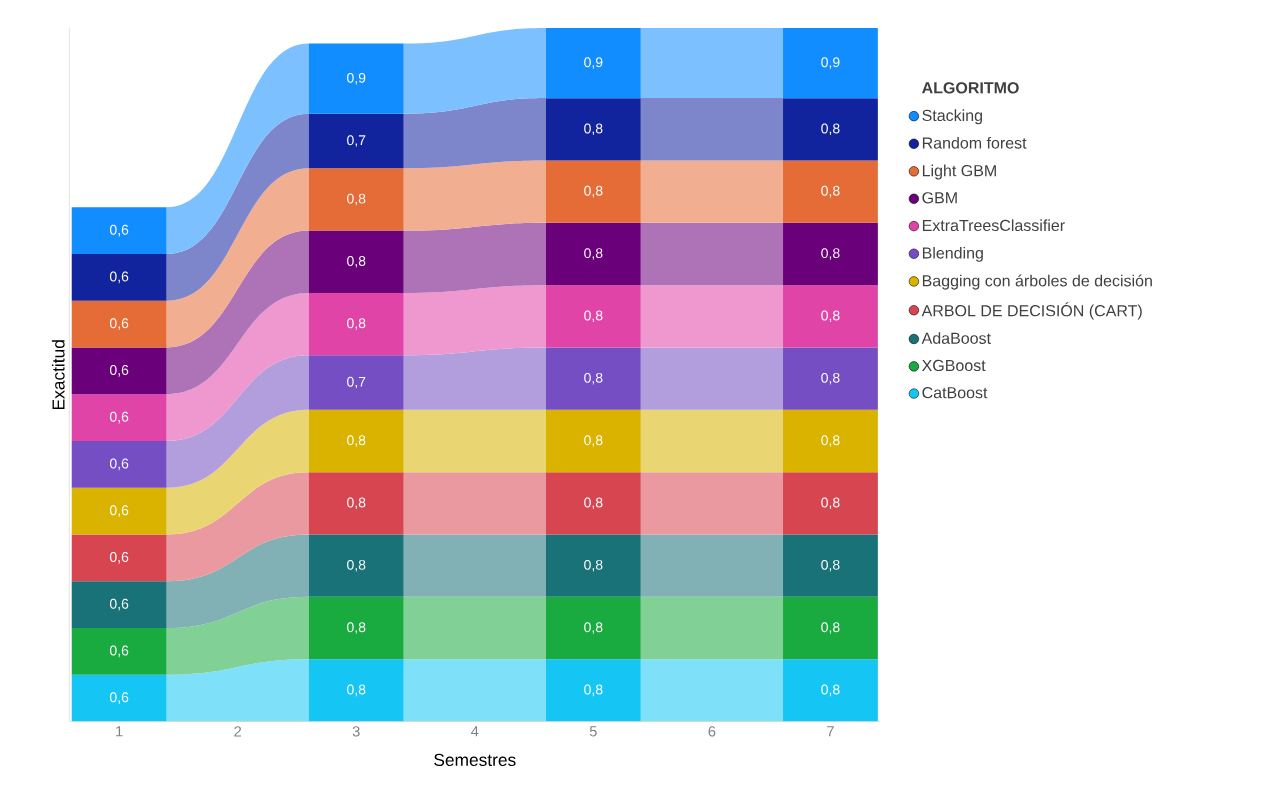 Image resolution: width=1283 pixels, height=791 pixels. Describe the element at coordinates (593, 731) in the screenshot. I see `x-tick-label: 5` at that location.